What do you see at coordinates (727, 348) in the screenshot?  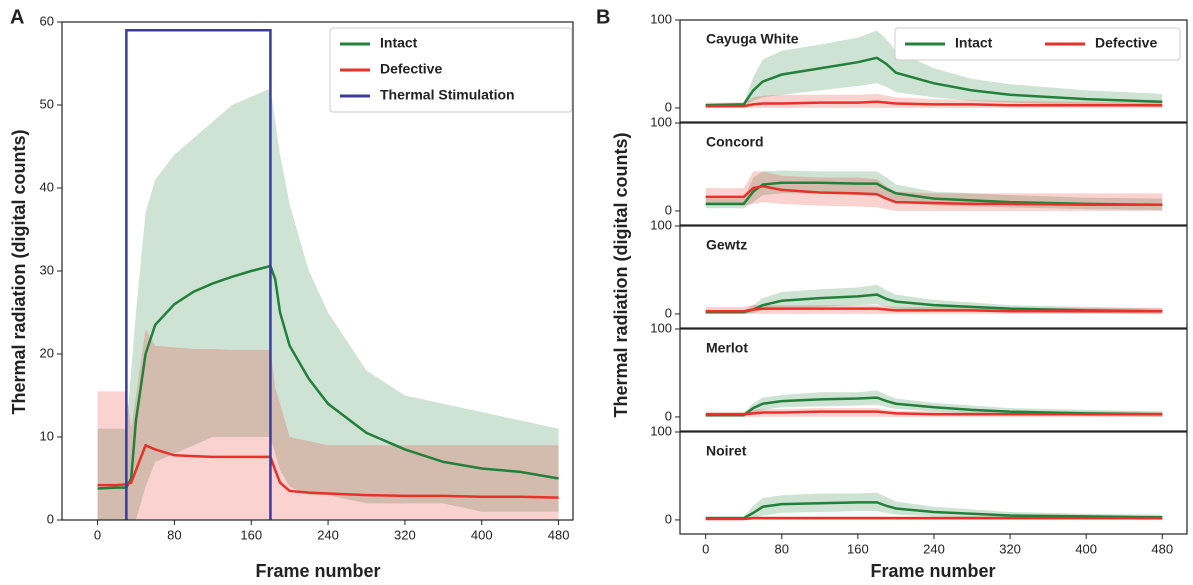 I see `subplot-title: Merlot` at bounding box center [727, 348].